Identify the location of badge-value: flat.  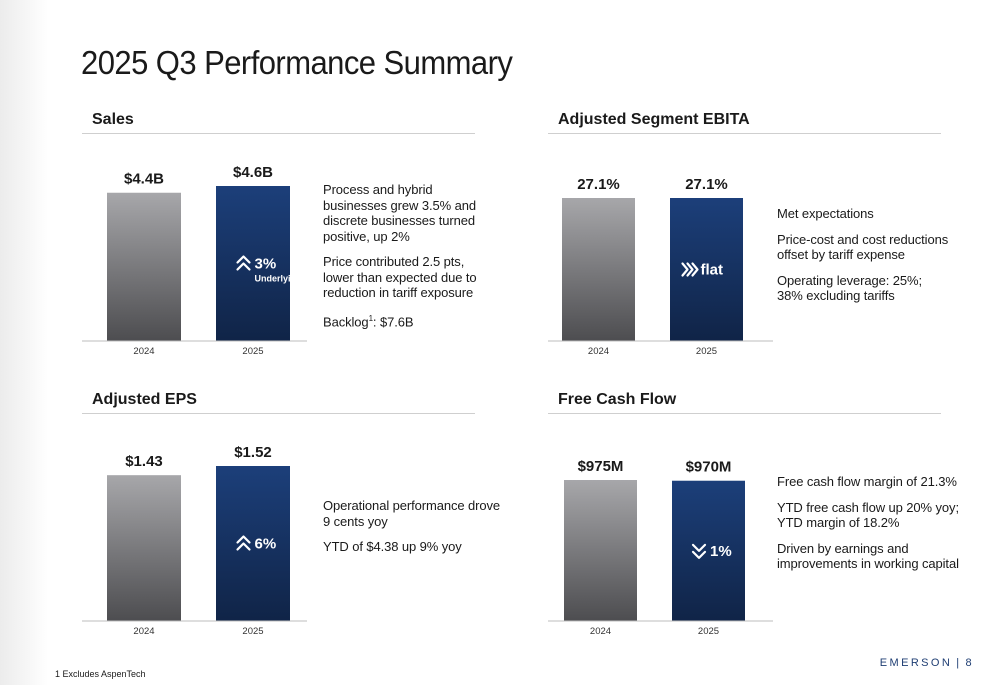
(712, 270).